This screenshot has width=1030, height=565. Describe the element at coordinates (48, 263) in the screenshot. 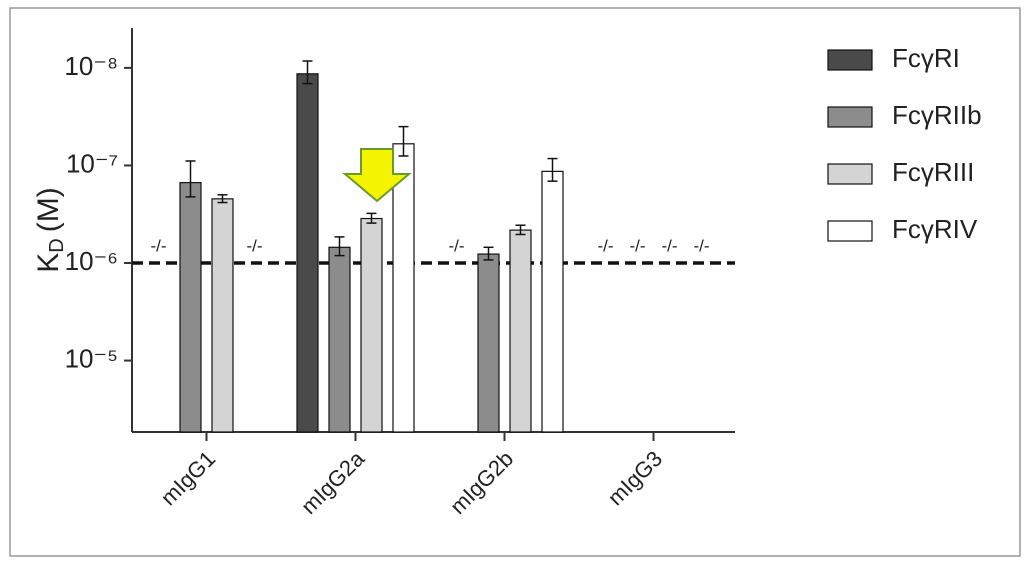

I see `y-label-main: K` at that location.